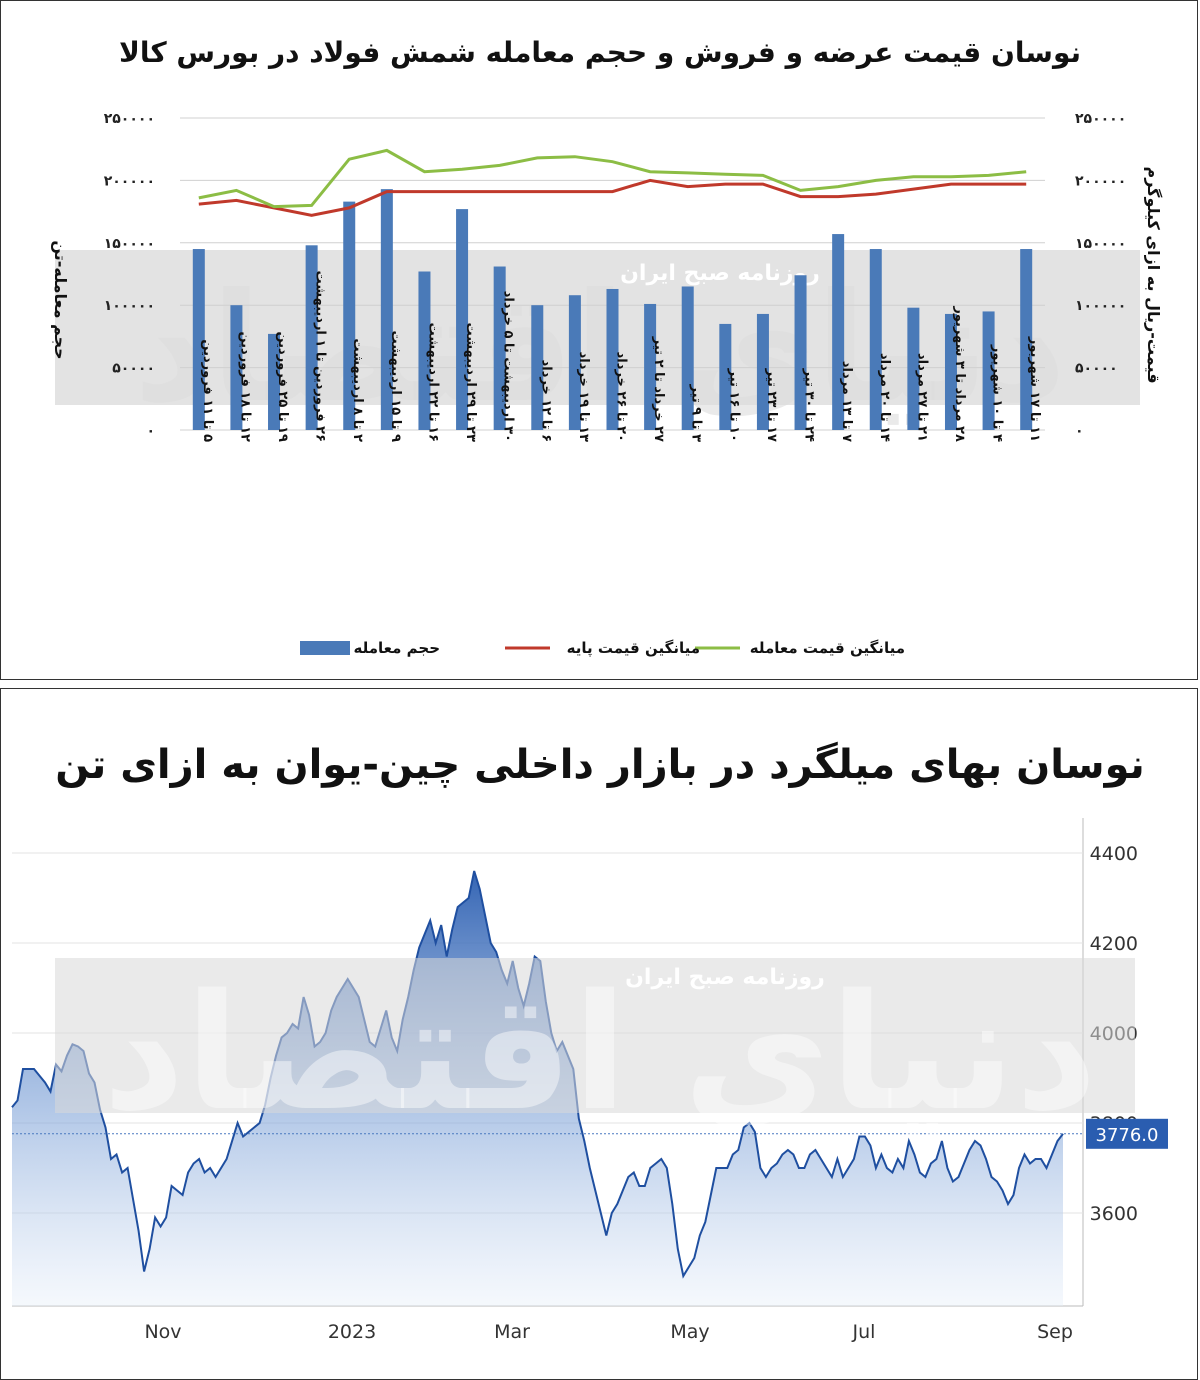  Describe the element at coordinates (1055, 1332) in the screenshot. I see `x-tick-label: Sep` at that location.